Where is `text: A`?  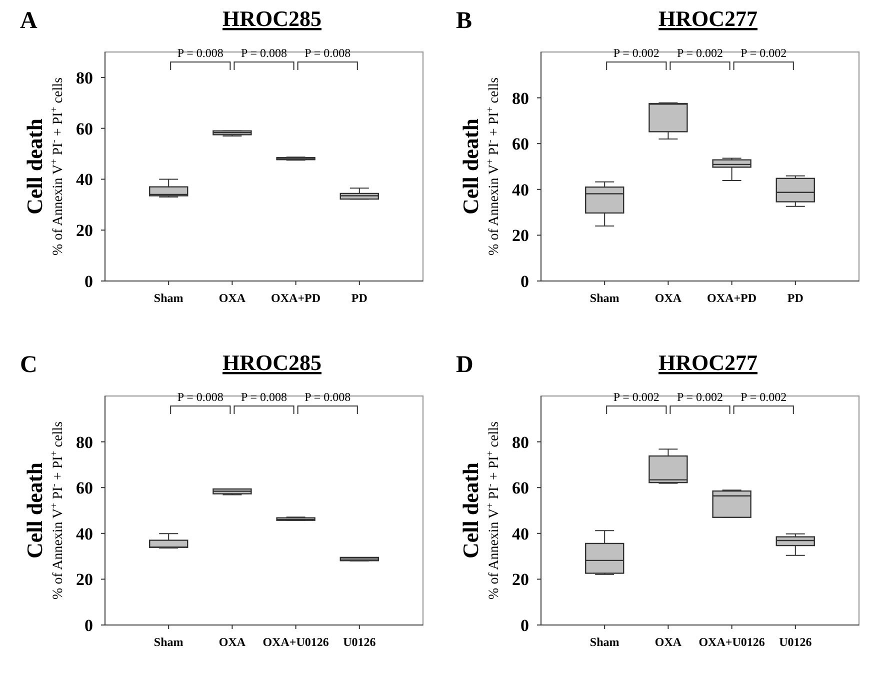 text: A is located at coordinates (29, 21).